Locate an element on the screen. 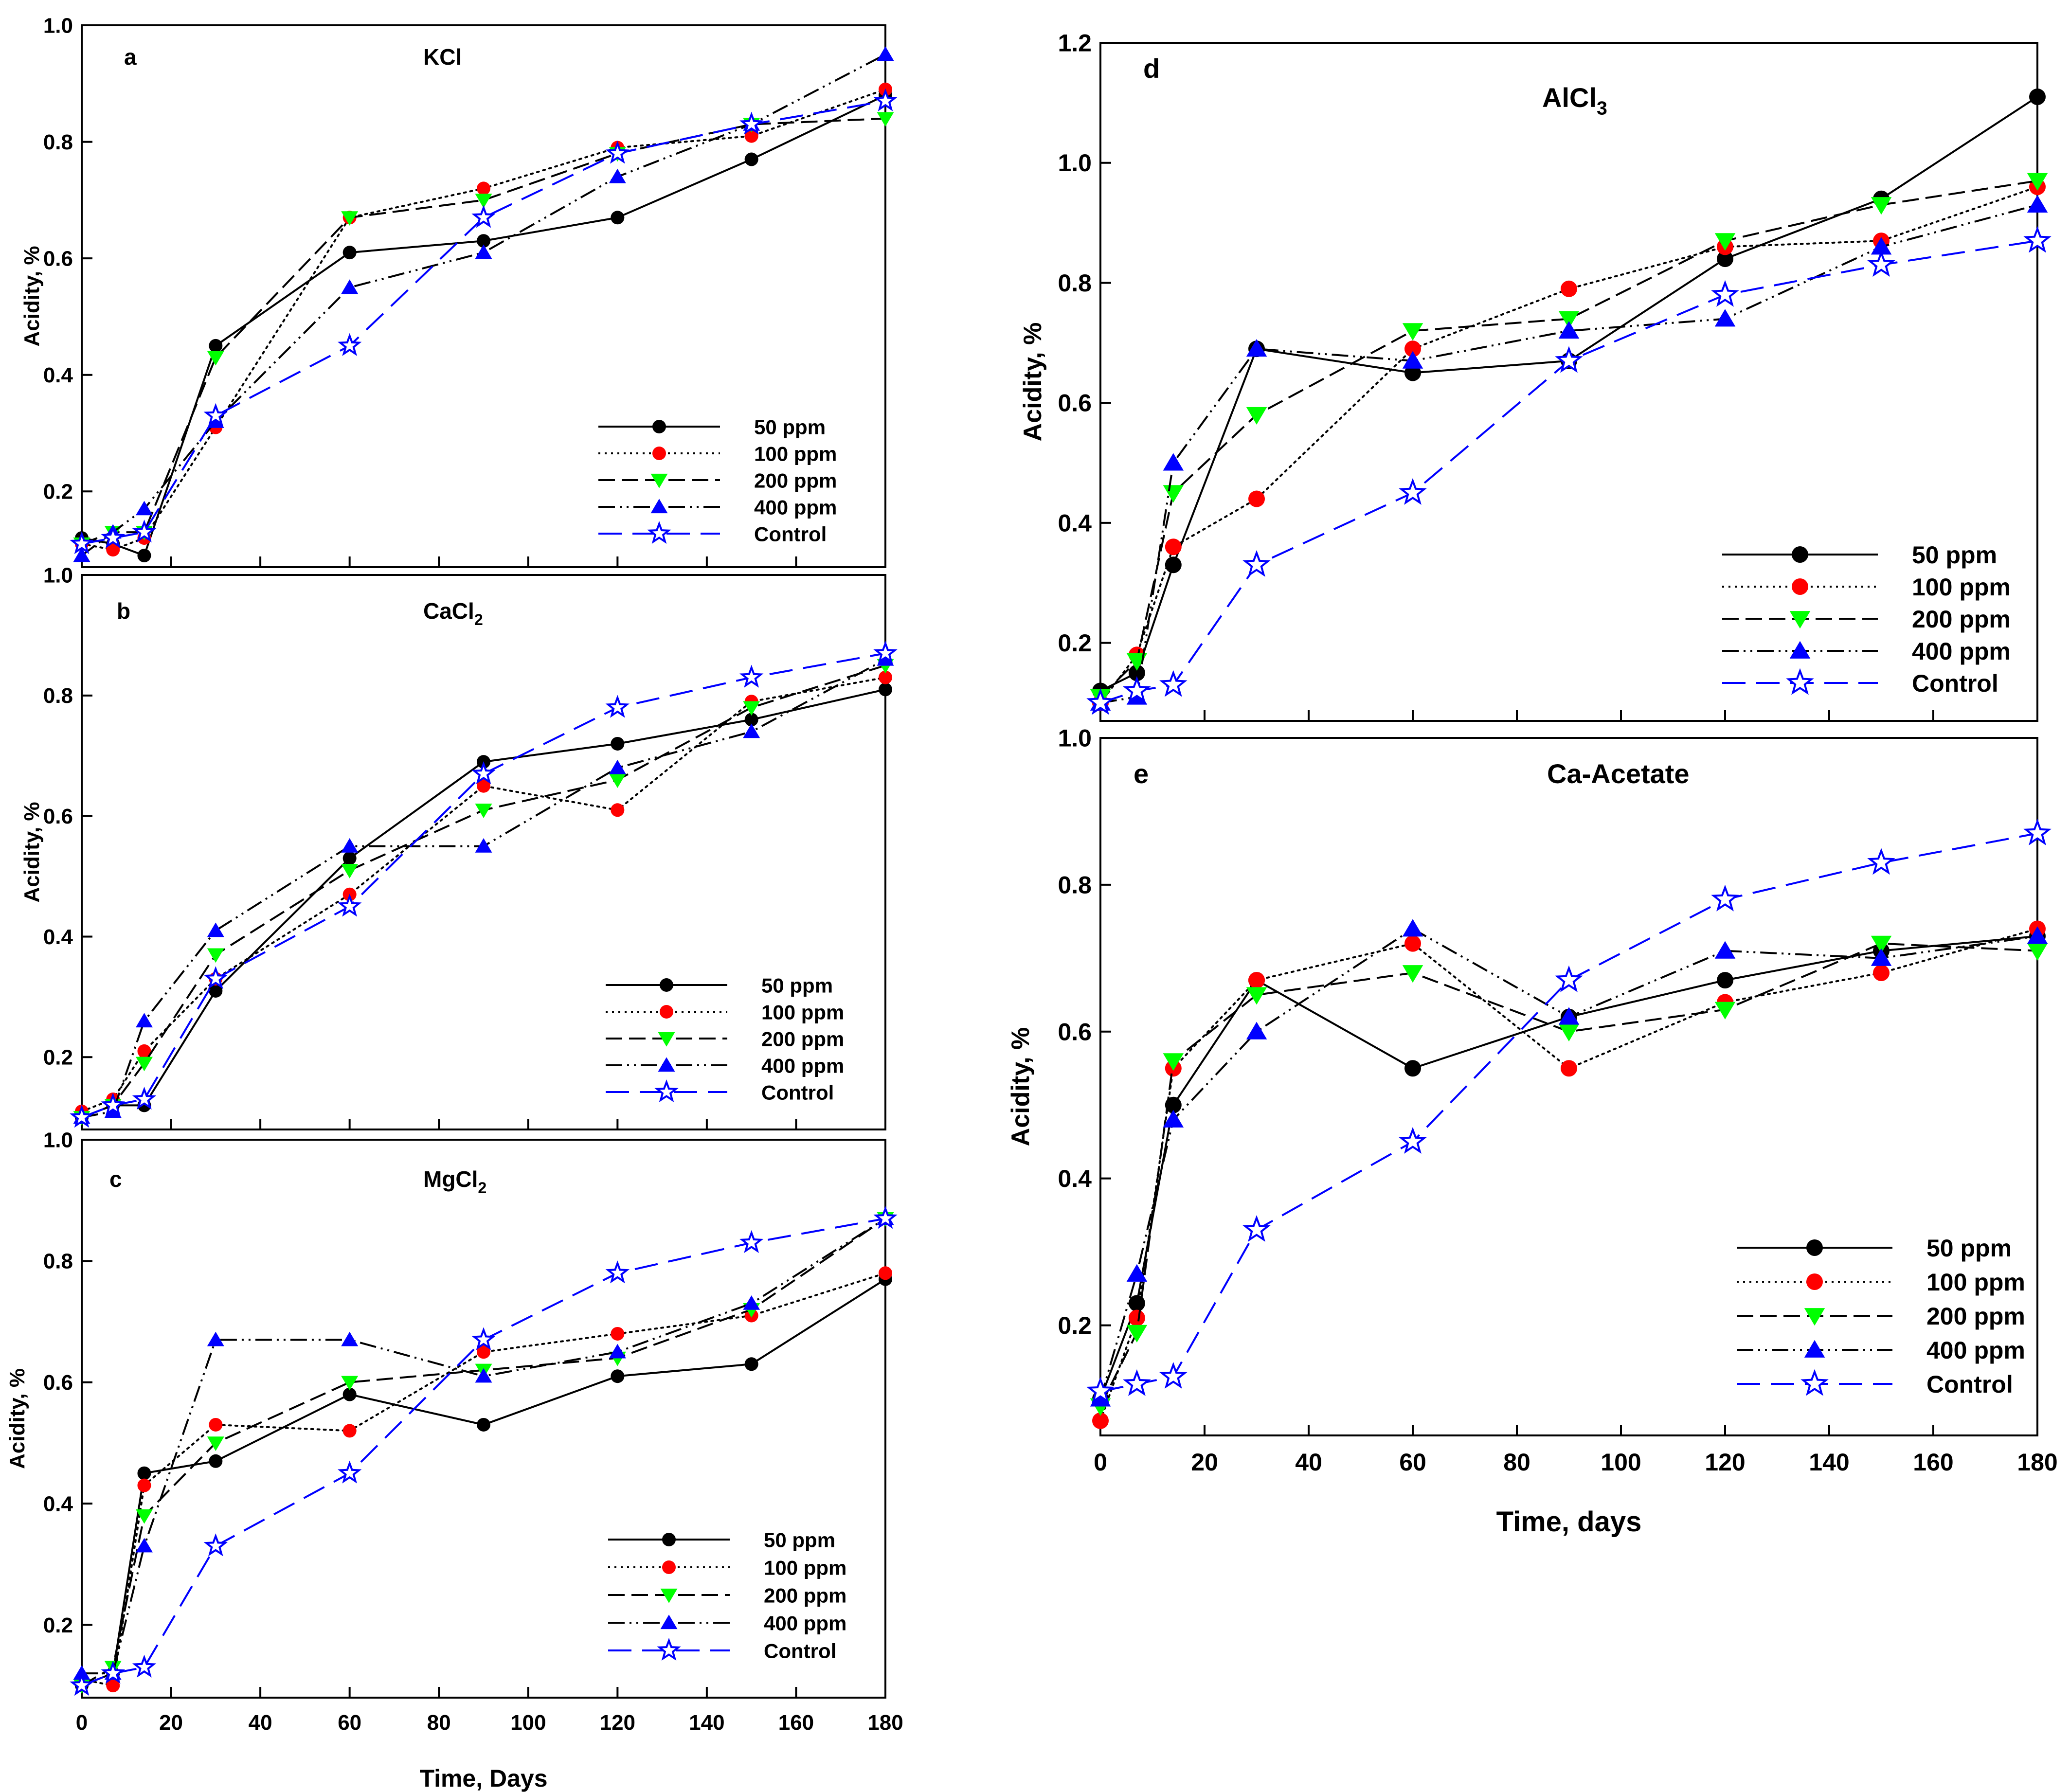 The height and width of the screenshot is (1792, 2070). y-axis: 0.2 0.4 0.6 0.8 1.0 Acidity, % is located at coordinates (56, 259).